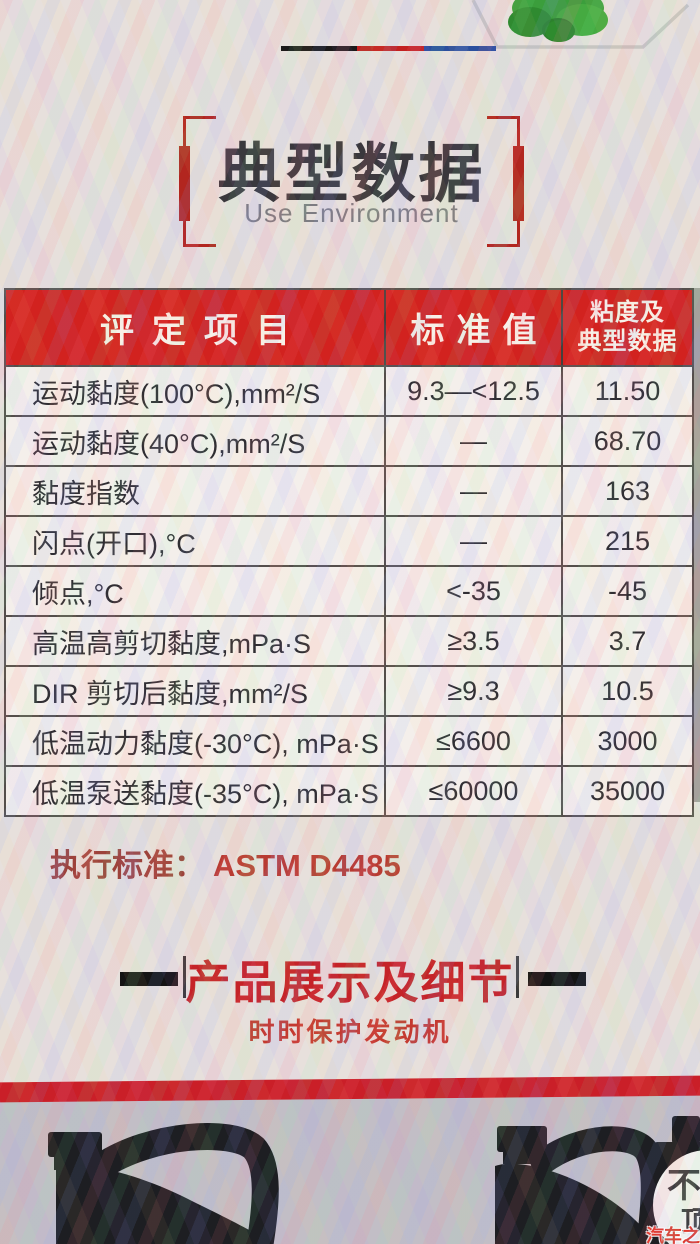 This screenshot has width=700, height=1244. What do you see at coordinates (673, 1235) in the screenshot?
I see `watermark: 汽车之家` at bounding box center [673, 1235].